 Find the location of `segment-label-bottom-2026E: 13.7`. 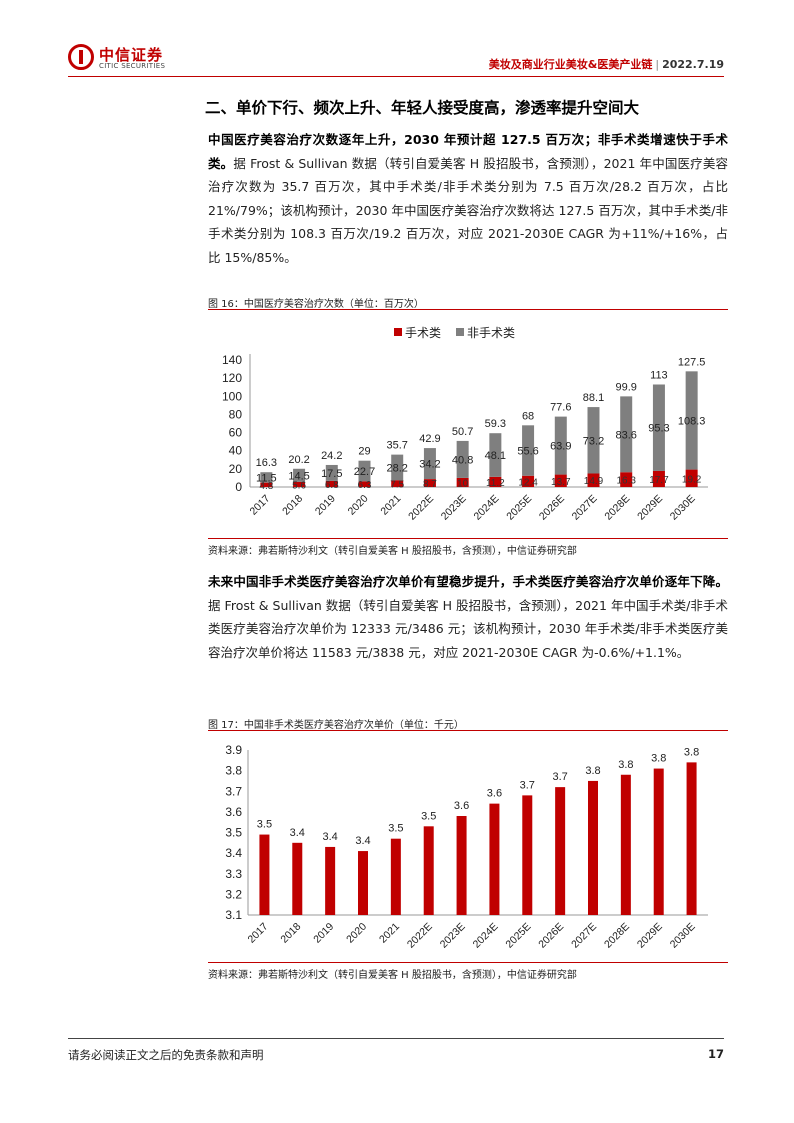

segment-label-bottom-2026E: 13.7 is located at coordinates (561, 482).